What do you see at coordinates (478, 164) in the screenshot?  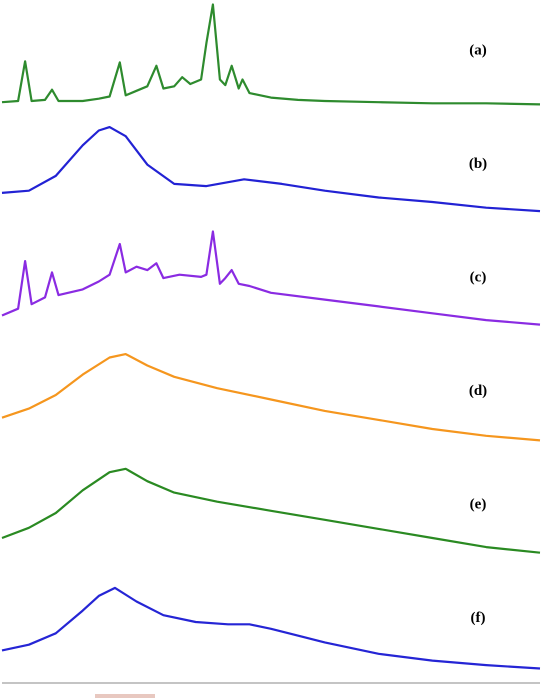 I see `trace-label: (b)` at bounding box center [478, 164].